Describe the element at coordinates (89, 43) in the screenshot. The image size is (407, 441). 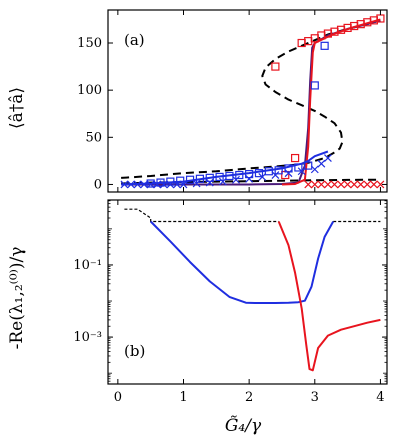
I see `y-tick-label: 150` at that location.